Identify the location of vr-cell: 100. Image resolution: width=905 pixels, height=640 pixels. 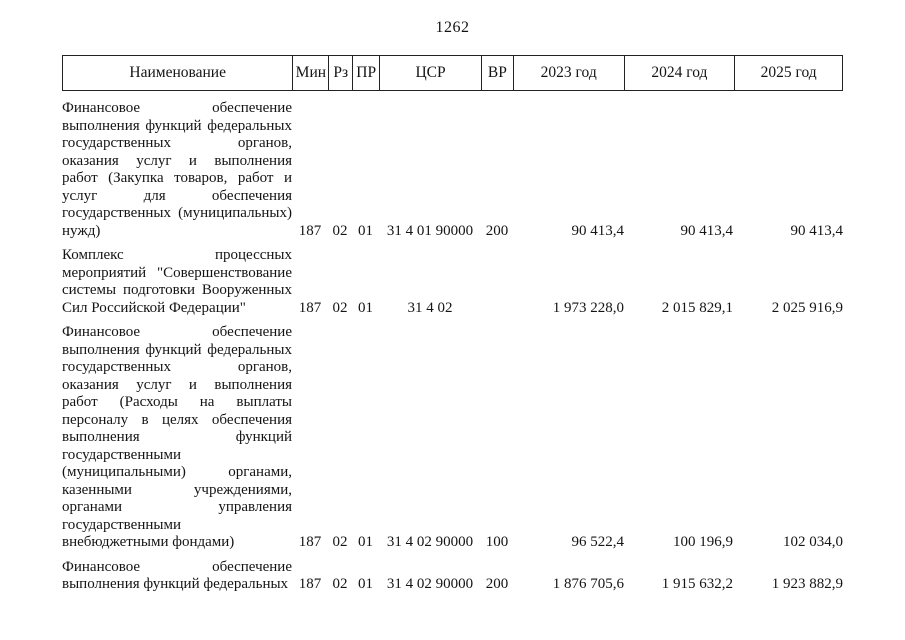
(497, 542).